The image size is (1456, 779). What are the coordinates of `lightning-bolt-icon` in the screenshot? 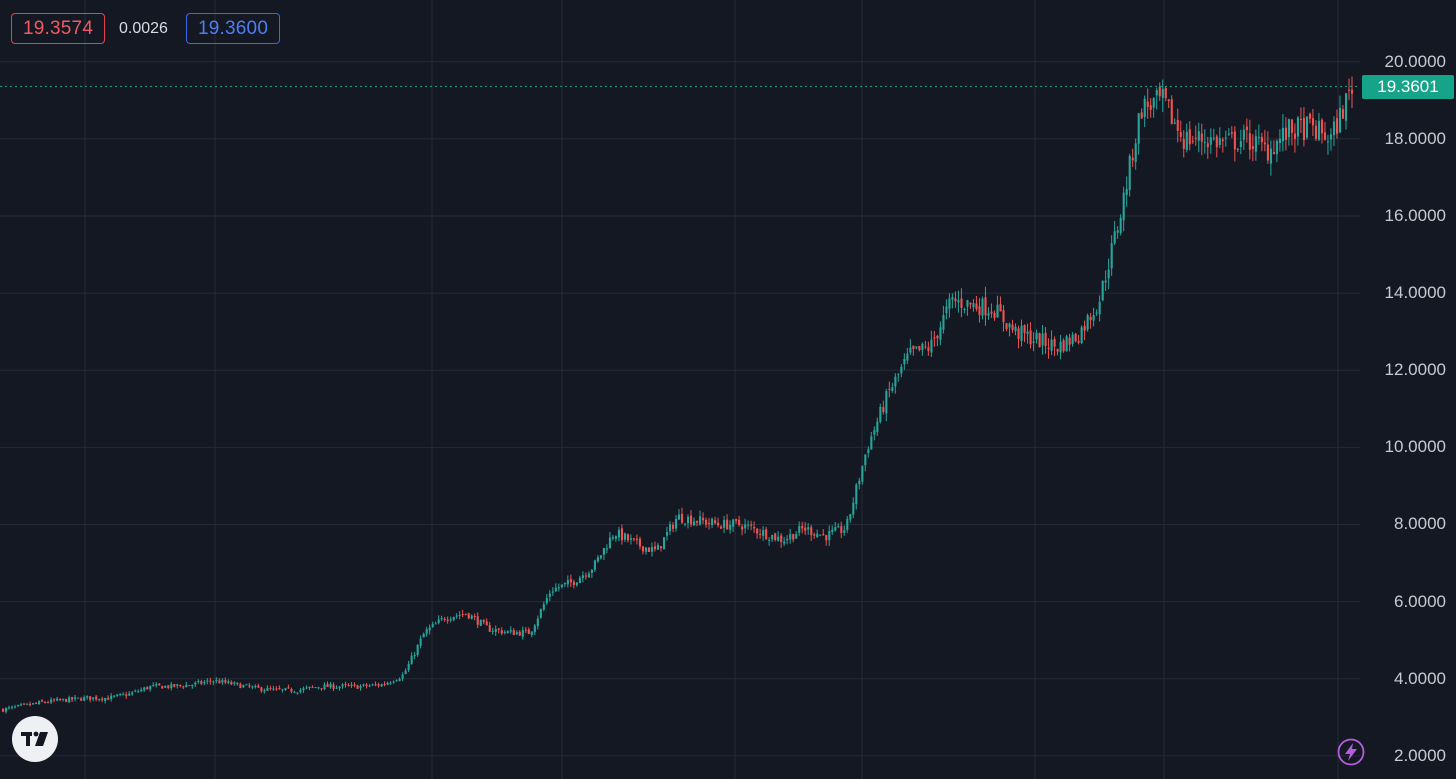 It's located at (1351, 752).